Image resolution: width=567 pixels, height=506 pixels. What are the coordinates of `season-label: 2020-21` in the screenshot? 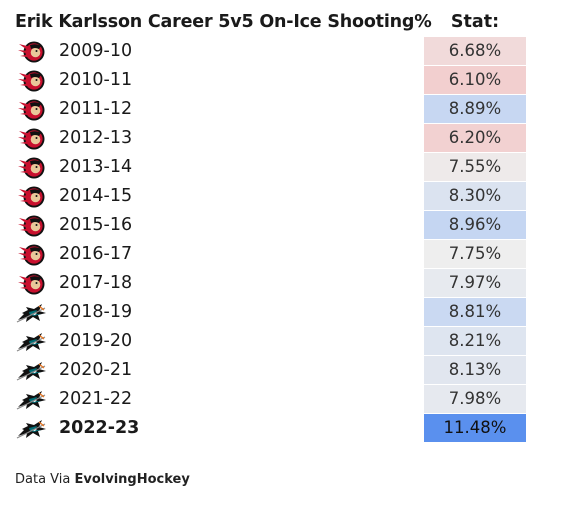 It's located at (96, 370).